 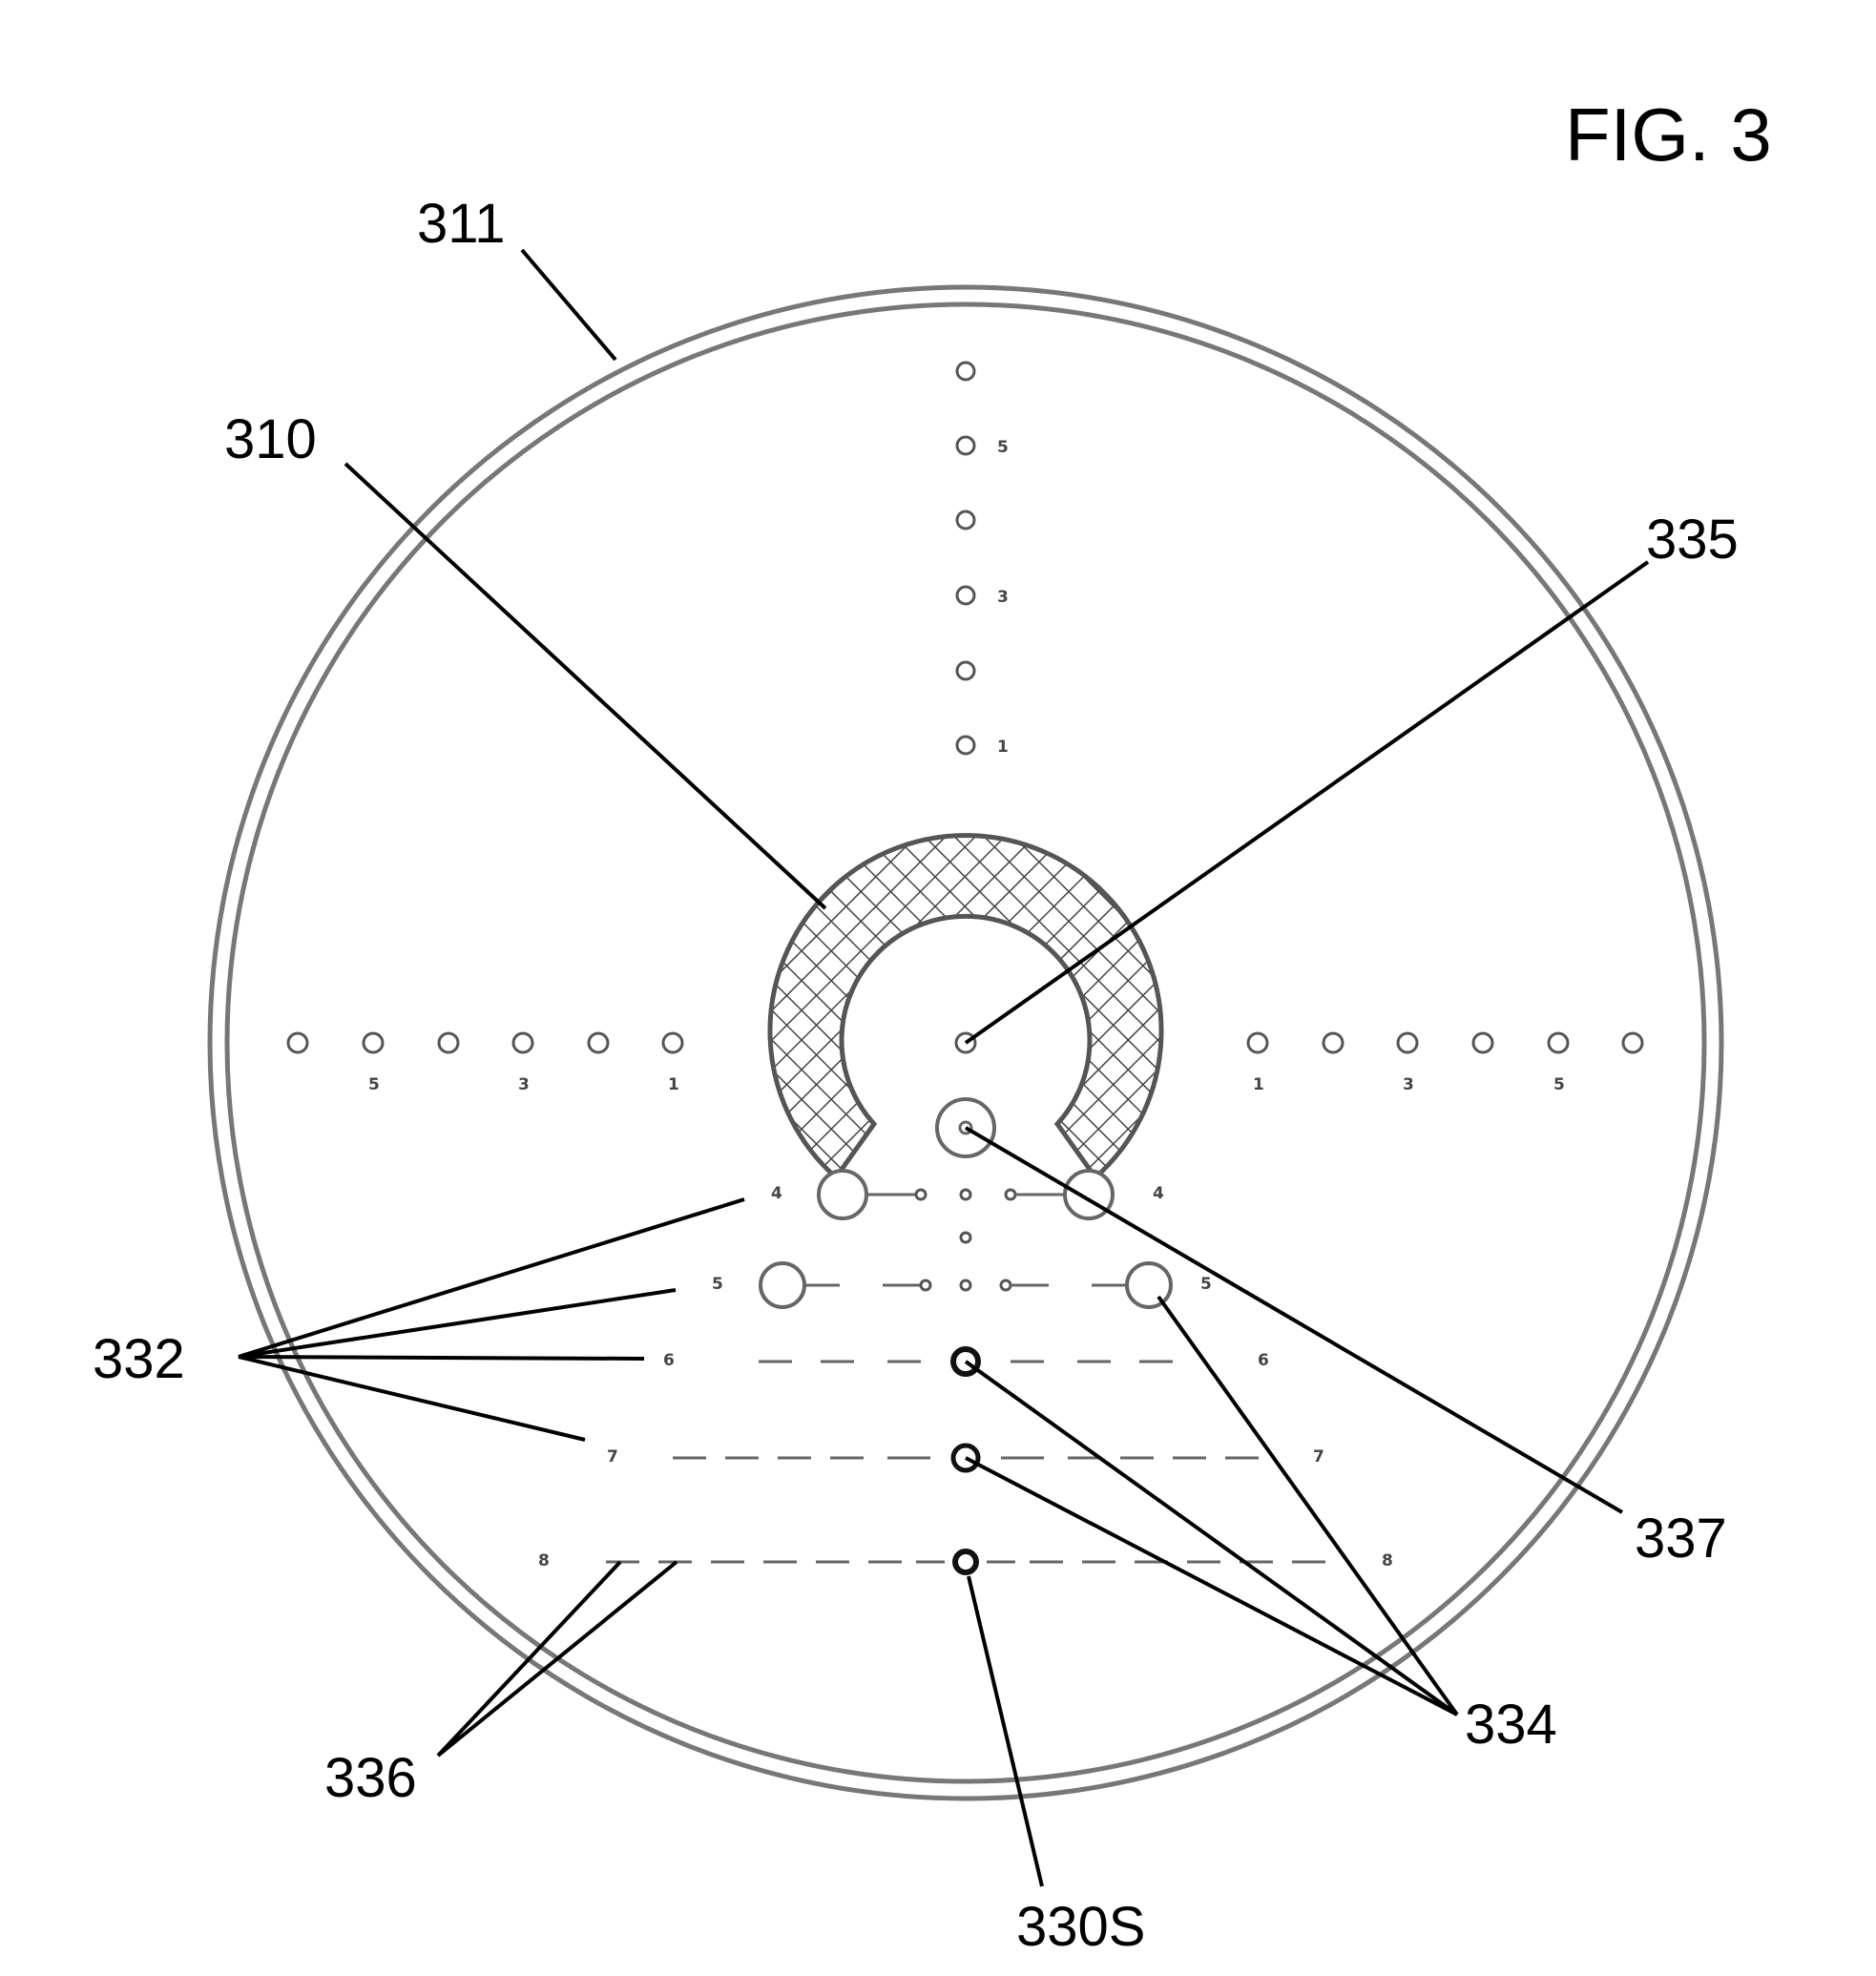 I want to click on leader-330S, so click(x=1006, y=1731).